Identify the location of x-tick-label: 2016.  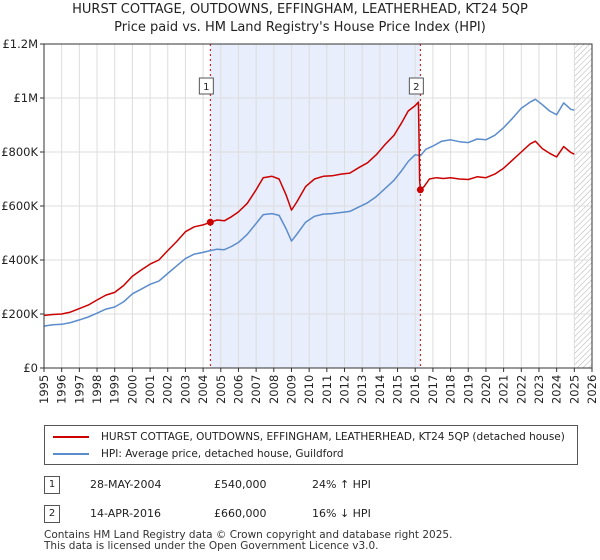
(415, 389).